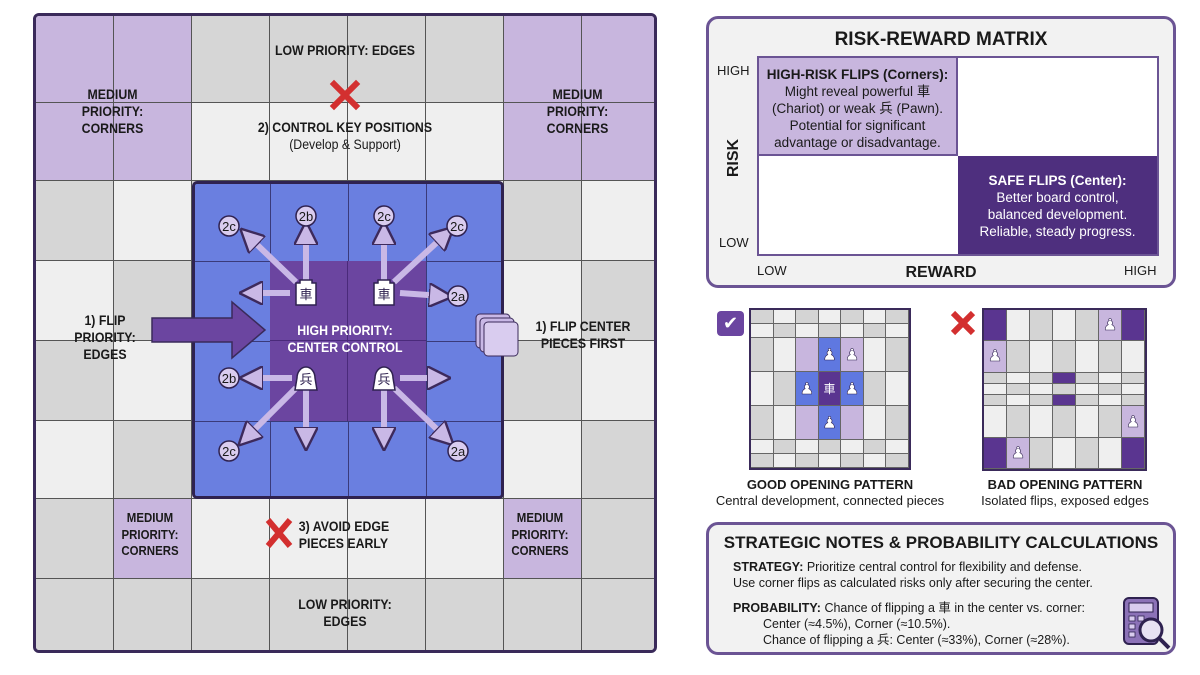  I want to click on move-marker: 2b, so click(306, 216).